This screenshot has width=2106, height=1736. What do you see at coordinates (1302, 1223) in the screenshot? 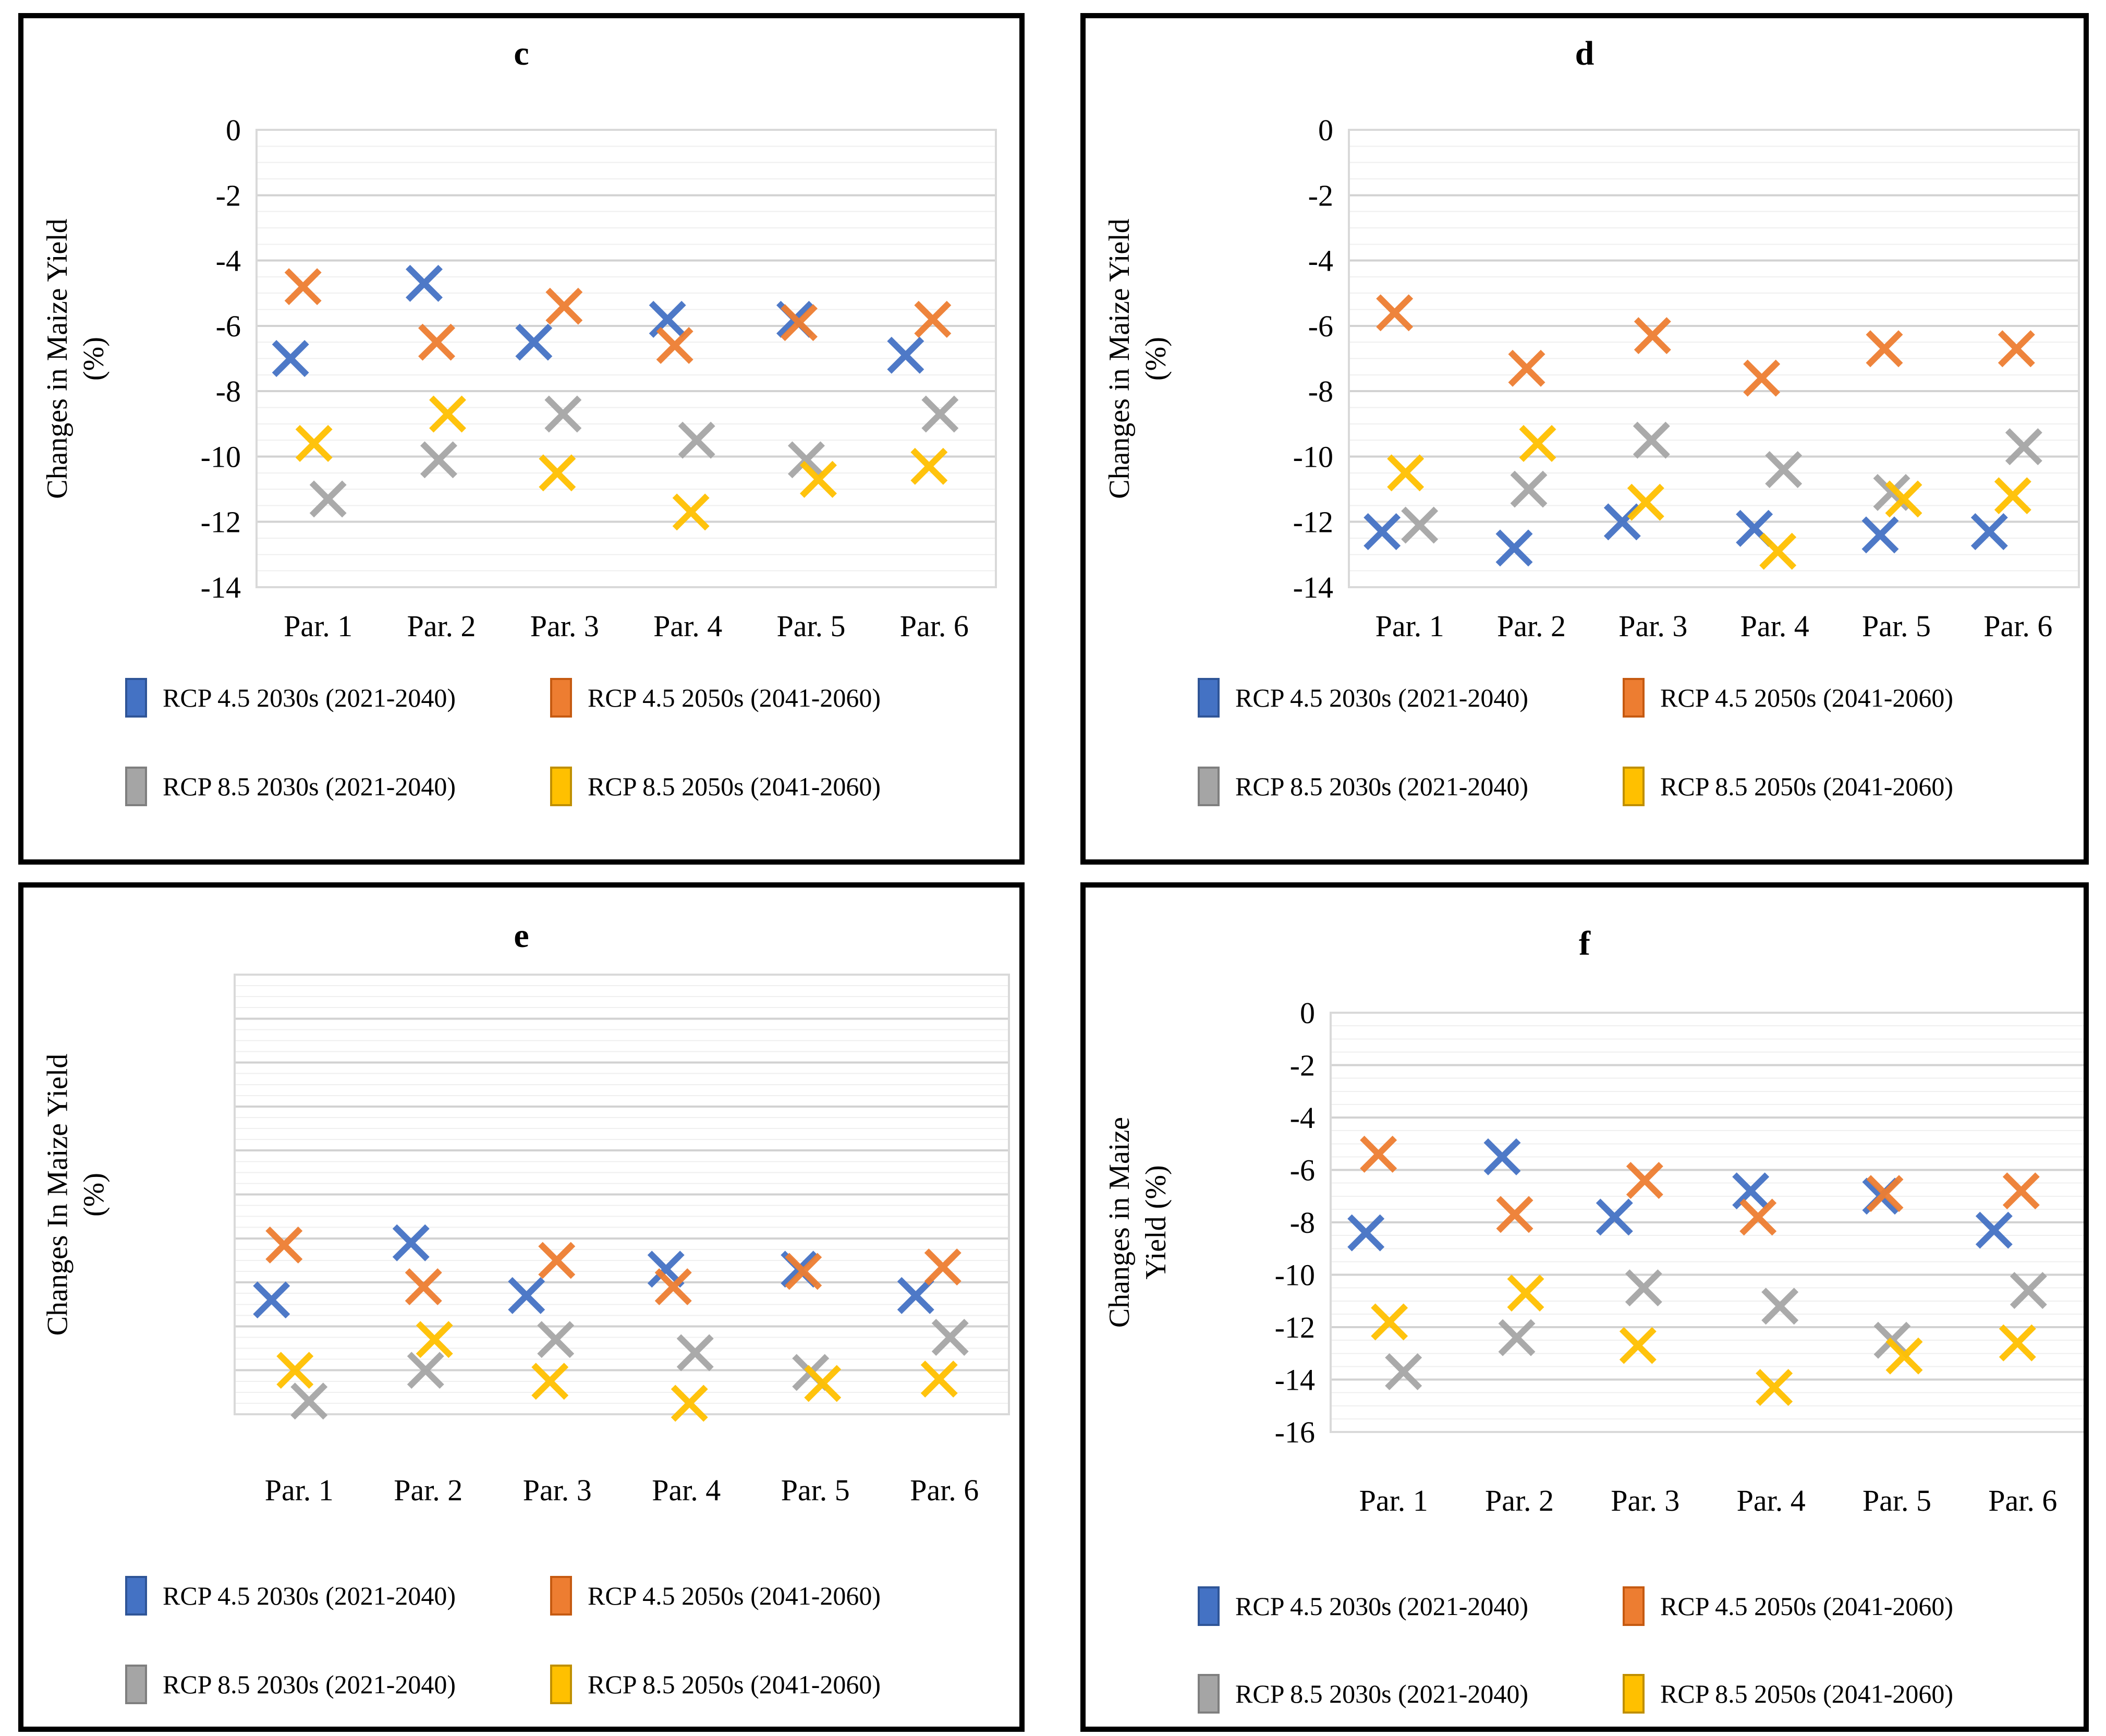
I see `y-tick-label: -8` at bounding box center [1302, 1223].